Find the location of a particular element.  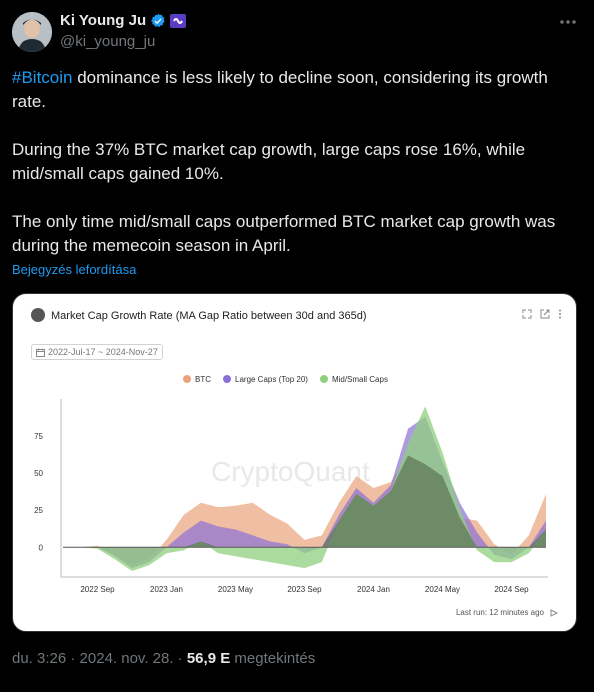

legend-label-large-caps: Large Caps (Top 20) is located at coordinates (271, 379).